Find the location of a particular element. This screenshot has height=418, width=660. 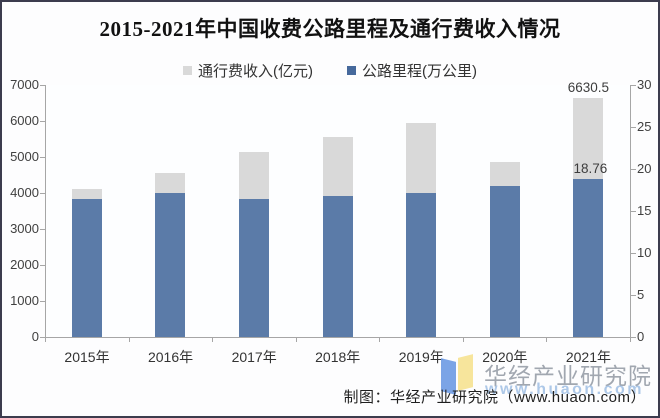

x-axis-label: 2017年 is located at coordinates (254, 357).